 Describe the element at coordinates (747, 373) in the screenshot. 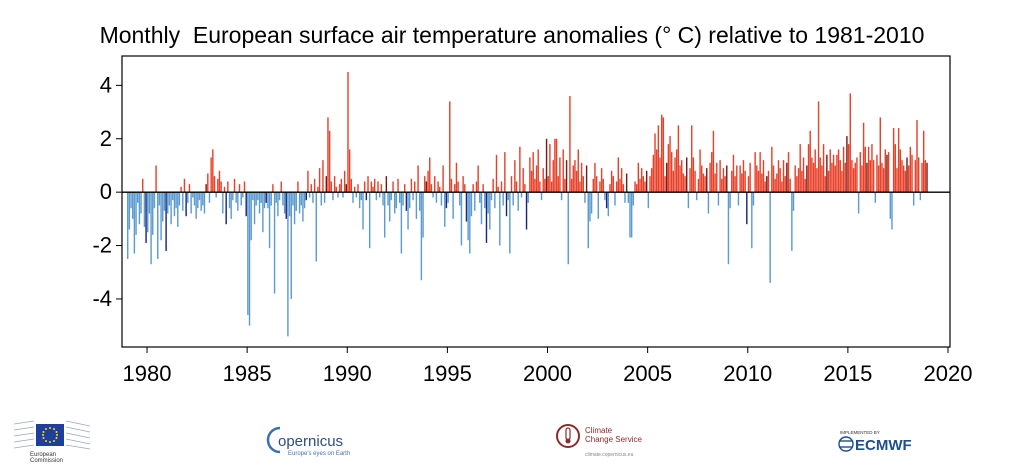

I see `x-tick-label: 2010` at that location.